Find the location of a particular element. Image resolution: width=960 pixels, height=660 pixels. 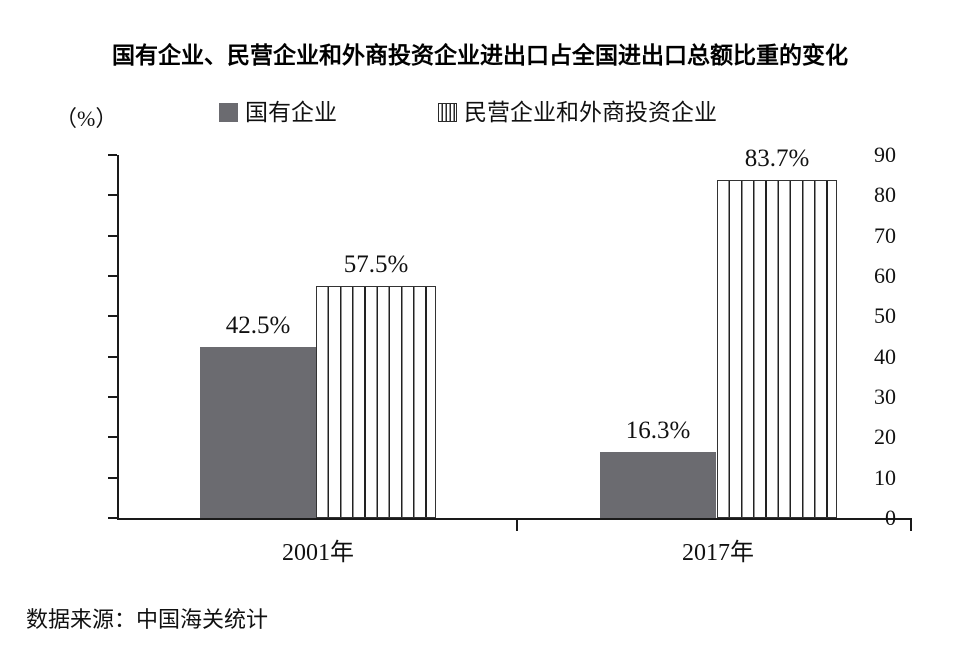

y-axis-tick-label-0: 0 is located at coordinates (890, 517).